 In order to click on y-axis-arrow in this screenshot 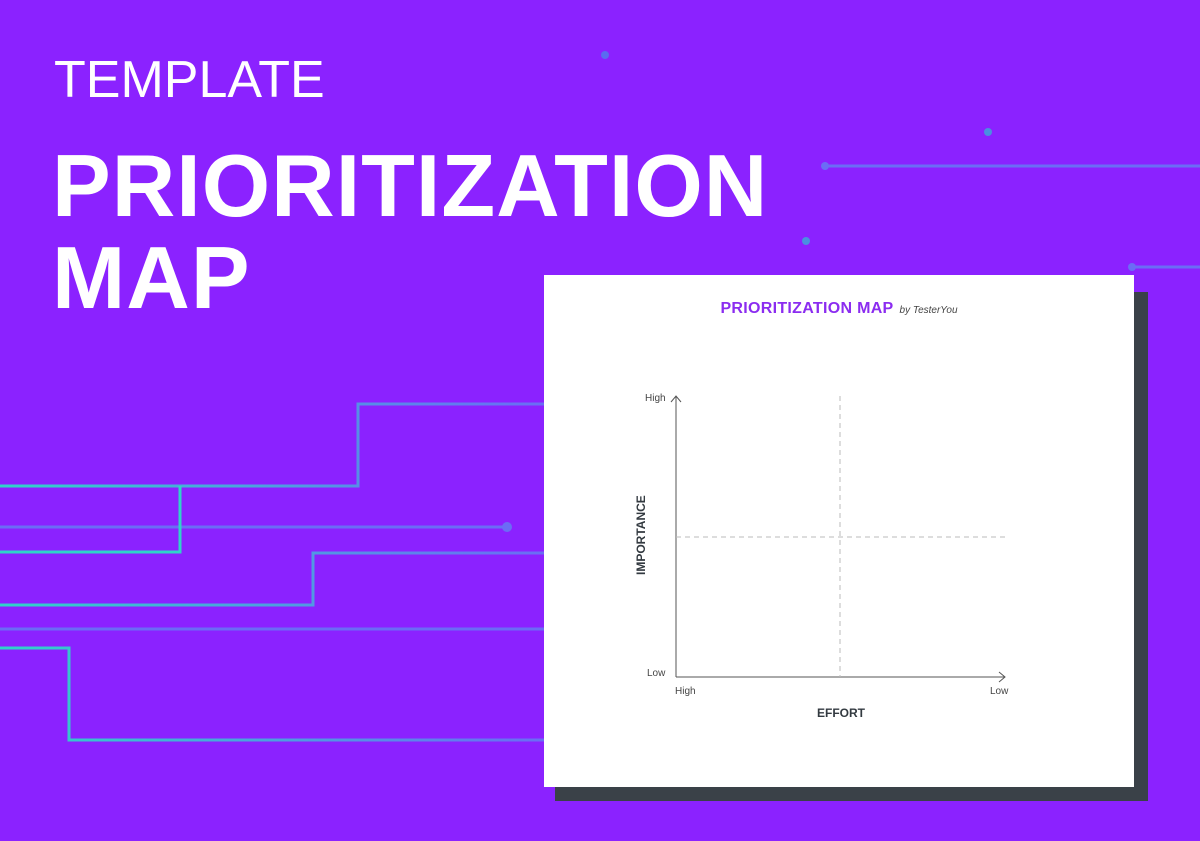, I will do `click(676, 399)`.